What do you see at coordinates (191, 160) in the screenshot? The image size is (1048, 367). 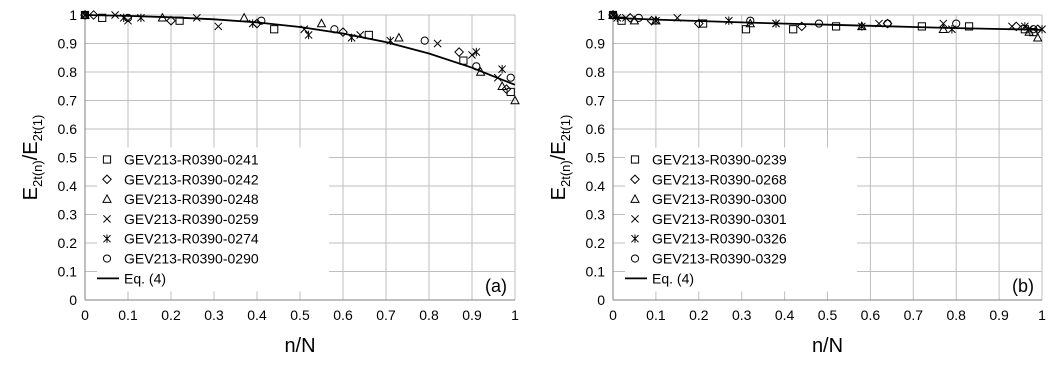 I see `legend-label: GEV213-R0390-0241` at bounding box center [191, 160].